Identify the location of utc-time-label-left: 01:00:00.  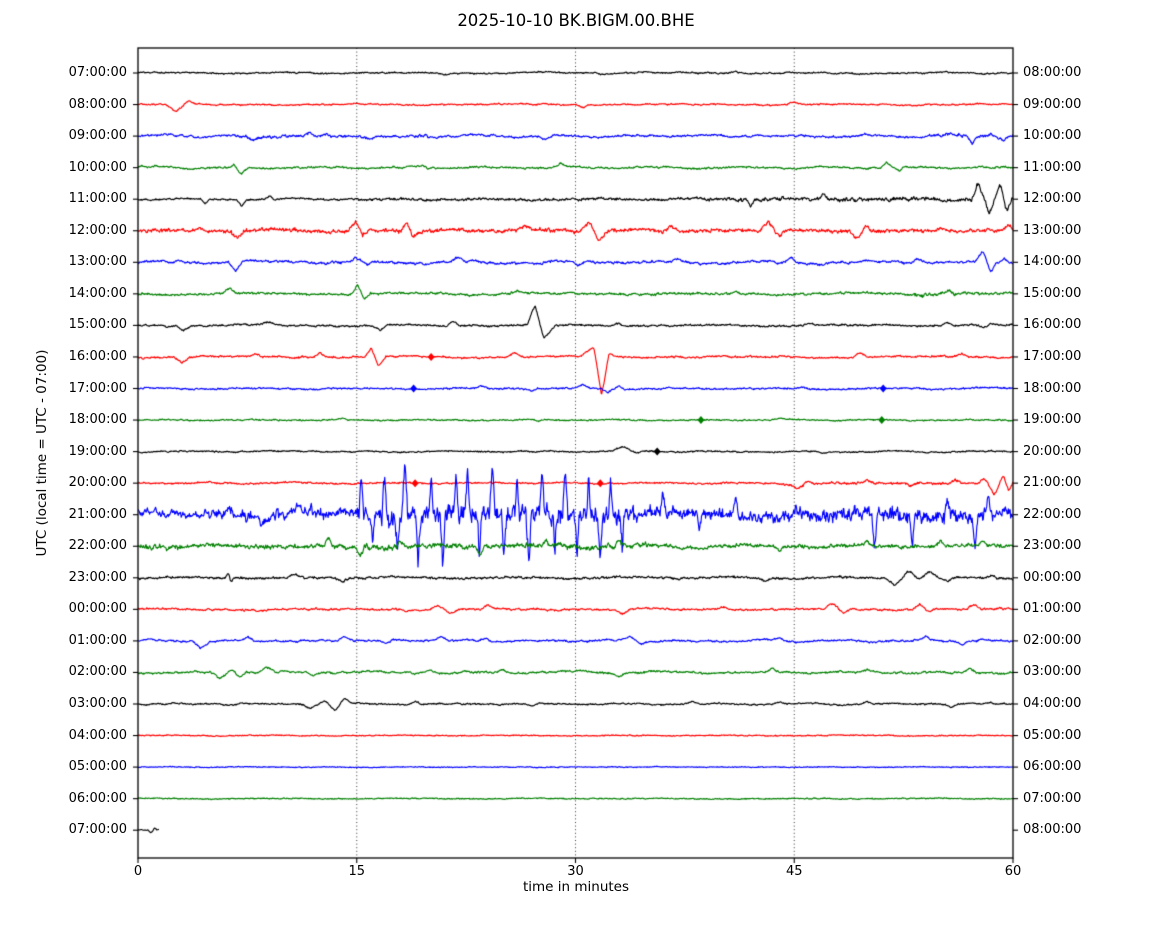
(97, 640).